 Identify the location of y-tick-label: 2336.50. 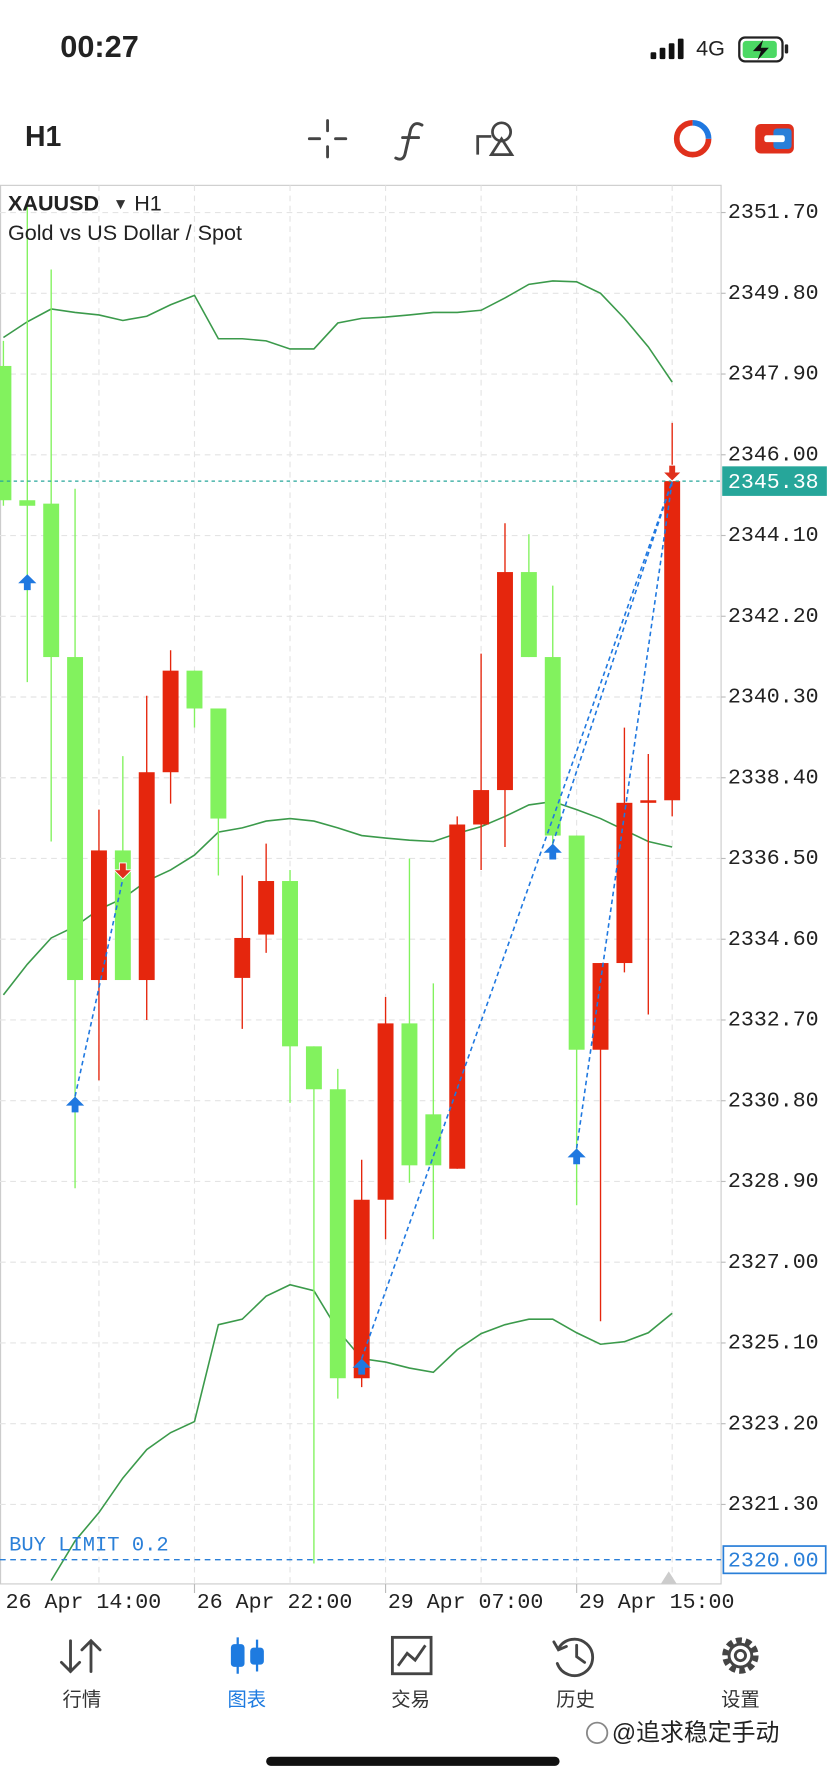
(773, 859).